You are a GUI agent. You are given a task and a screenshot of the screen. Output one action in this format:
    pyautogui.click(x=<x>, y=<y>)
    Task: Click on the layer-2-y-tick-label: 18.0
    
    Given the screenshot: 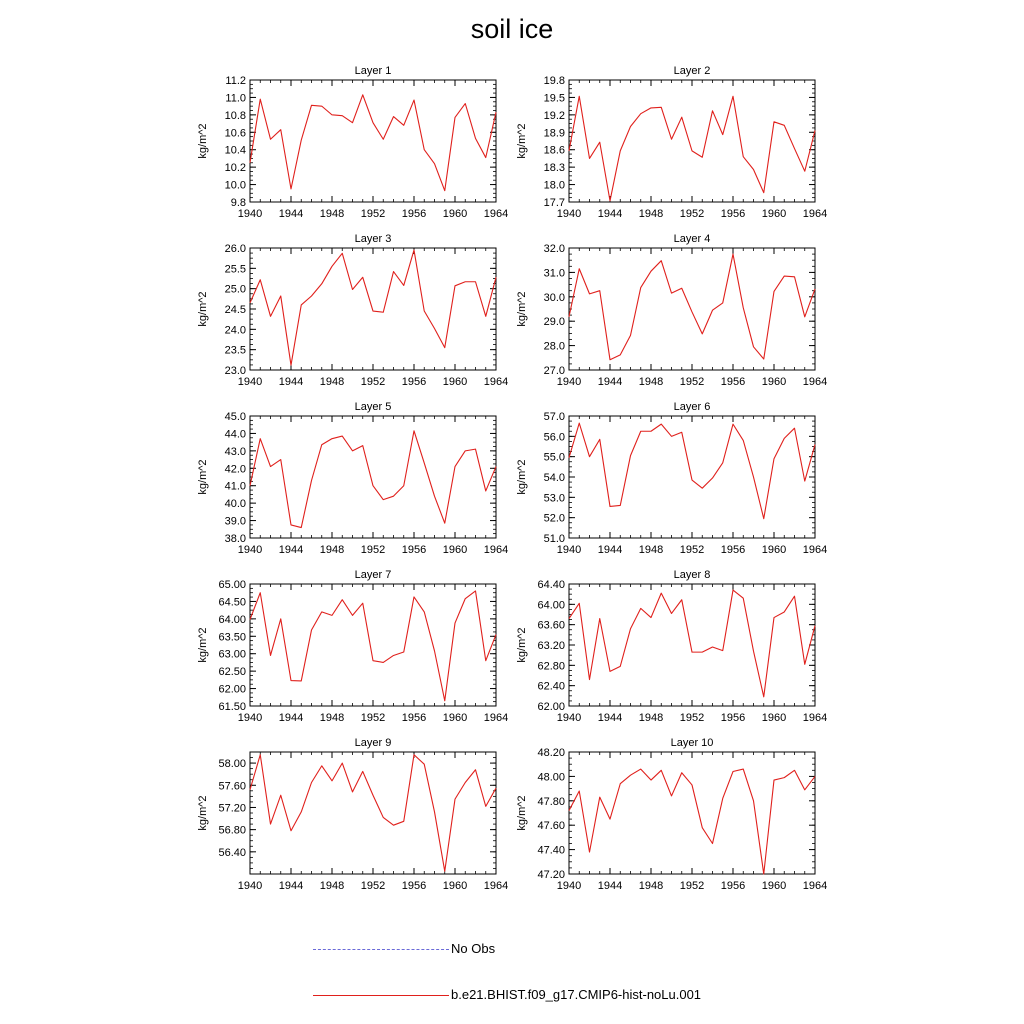 What is the action you would take?
    pyautogui.click(x=554, y=186)
    